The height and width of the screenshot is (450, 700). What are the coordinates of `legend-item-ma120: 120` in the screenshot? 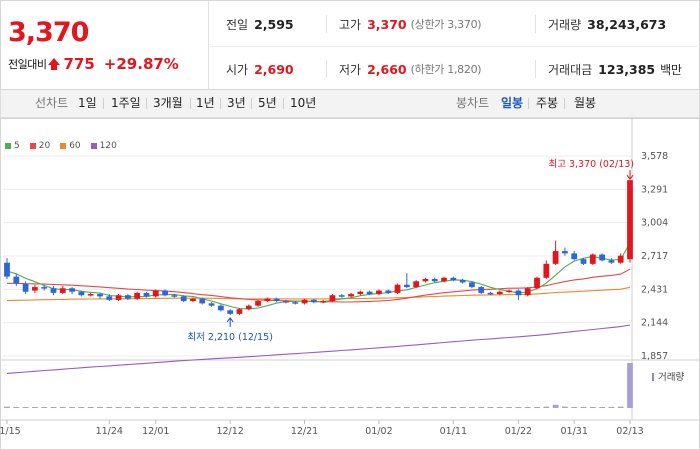 It's located at (103, 146).